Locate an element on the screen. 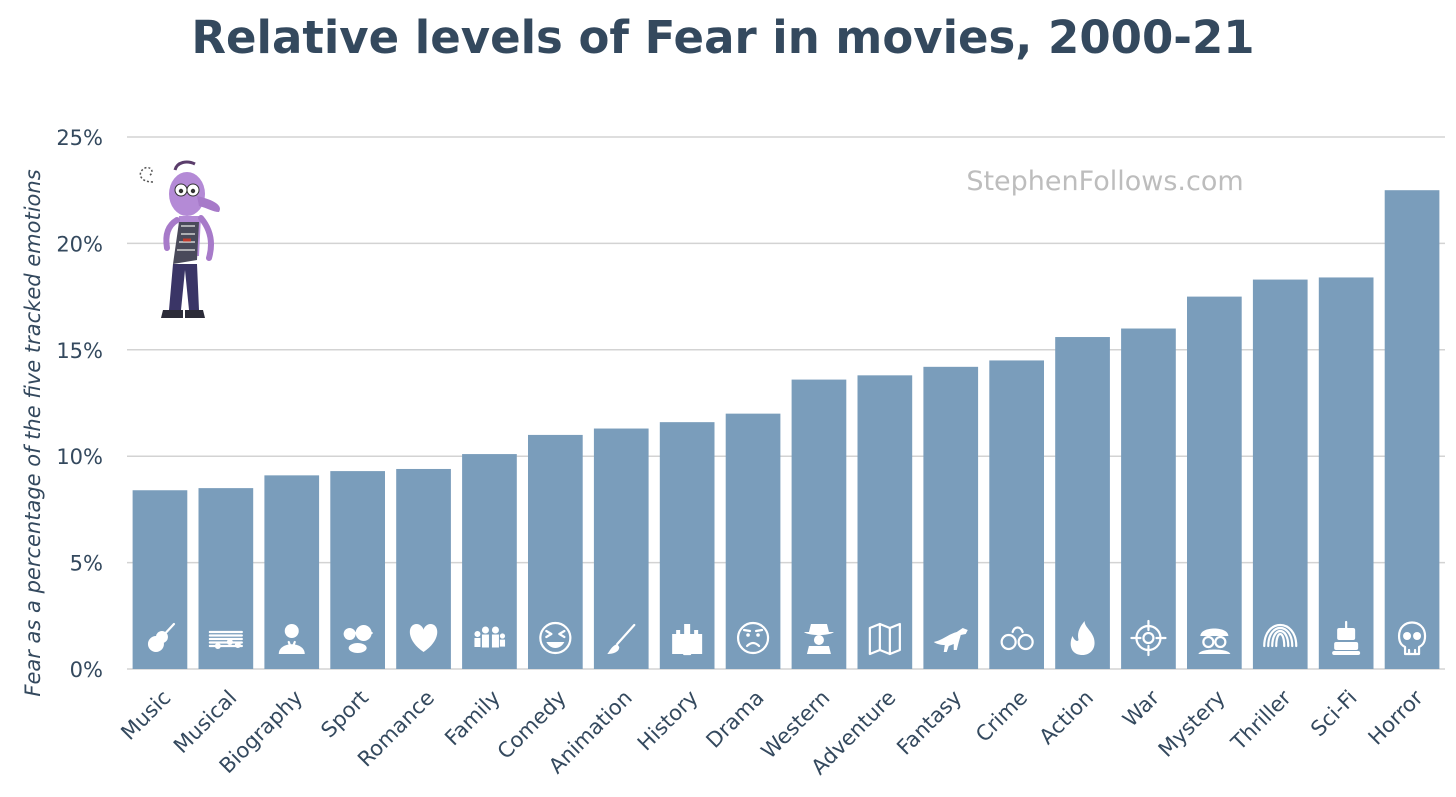 This screenshot has height=797, width=1456. y-axis-ticks: 0% 5% 10% 15% 20% 25% is located at coordinates (79, 404).